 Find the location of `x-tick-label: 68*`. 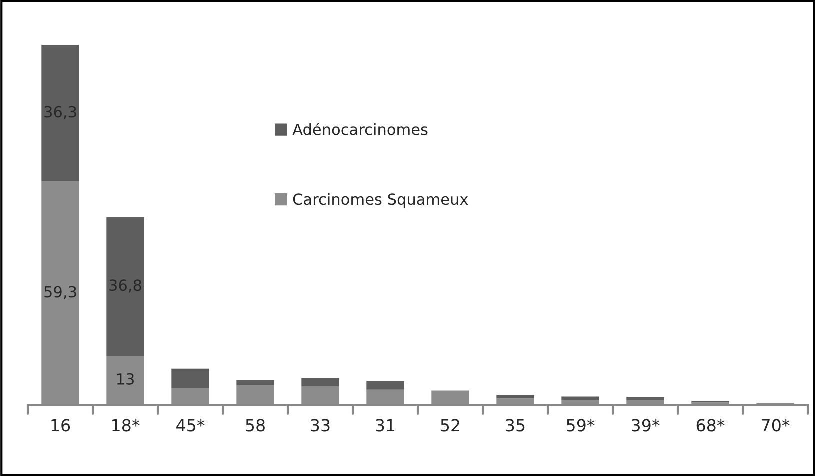

x-tick-label: 68* is located at coordinates (710, 425).